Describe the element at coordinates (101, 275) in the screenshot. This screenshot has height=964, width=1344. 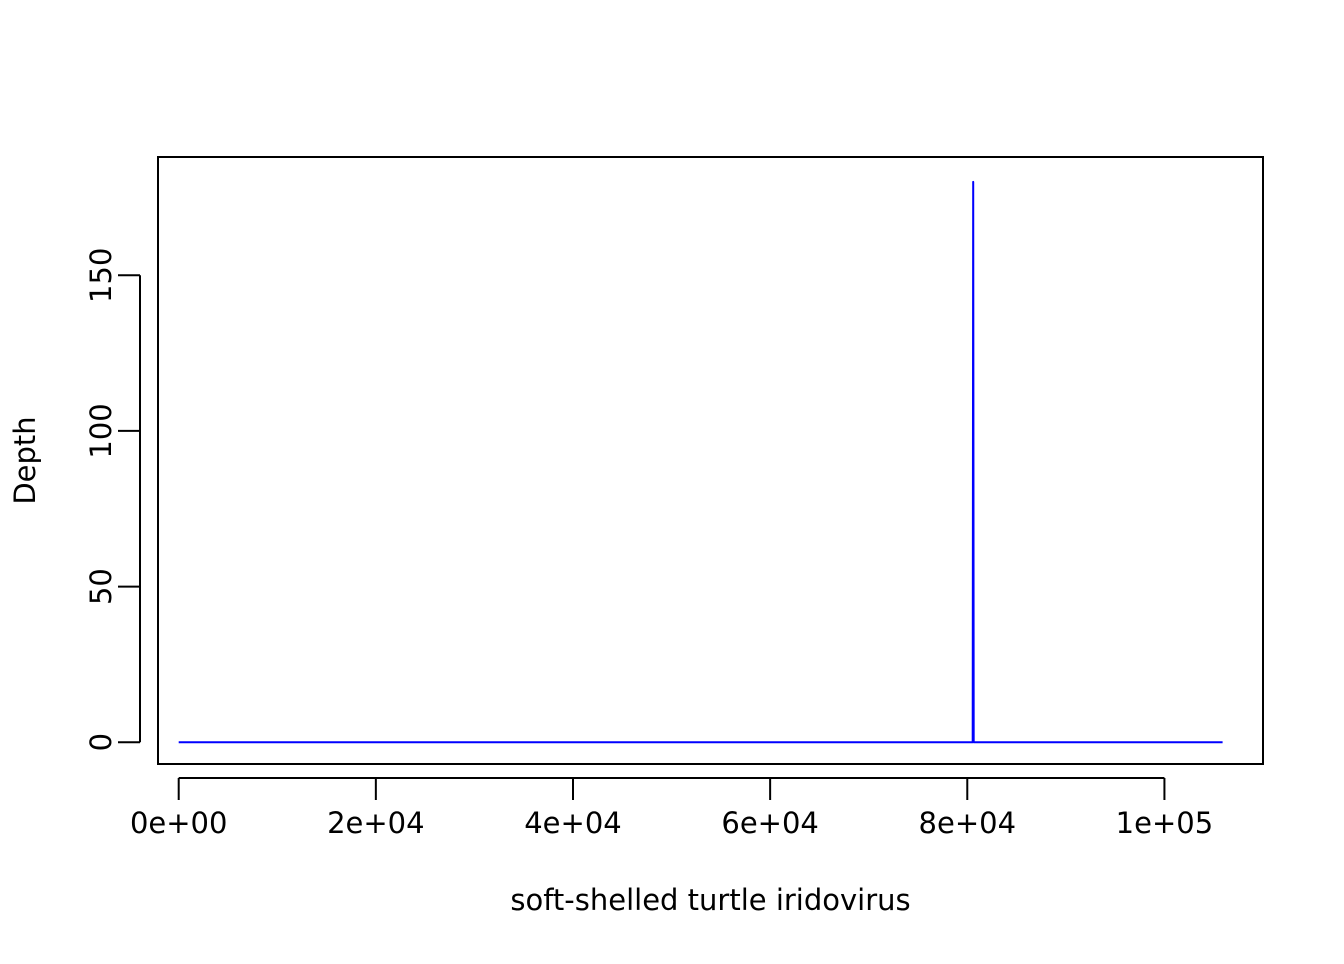
I see `y-tick-label: 150` at that location.